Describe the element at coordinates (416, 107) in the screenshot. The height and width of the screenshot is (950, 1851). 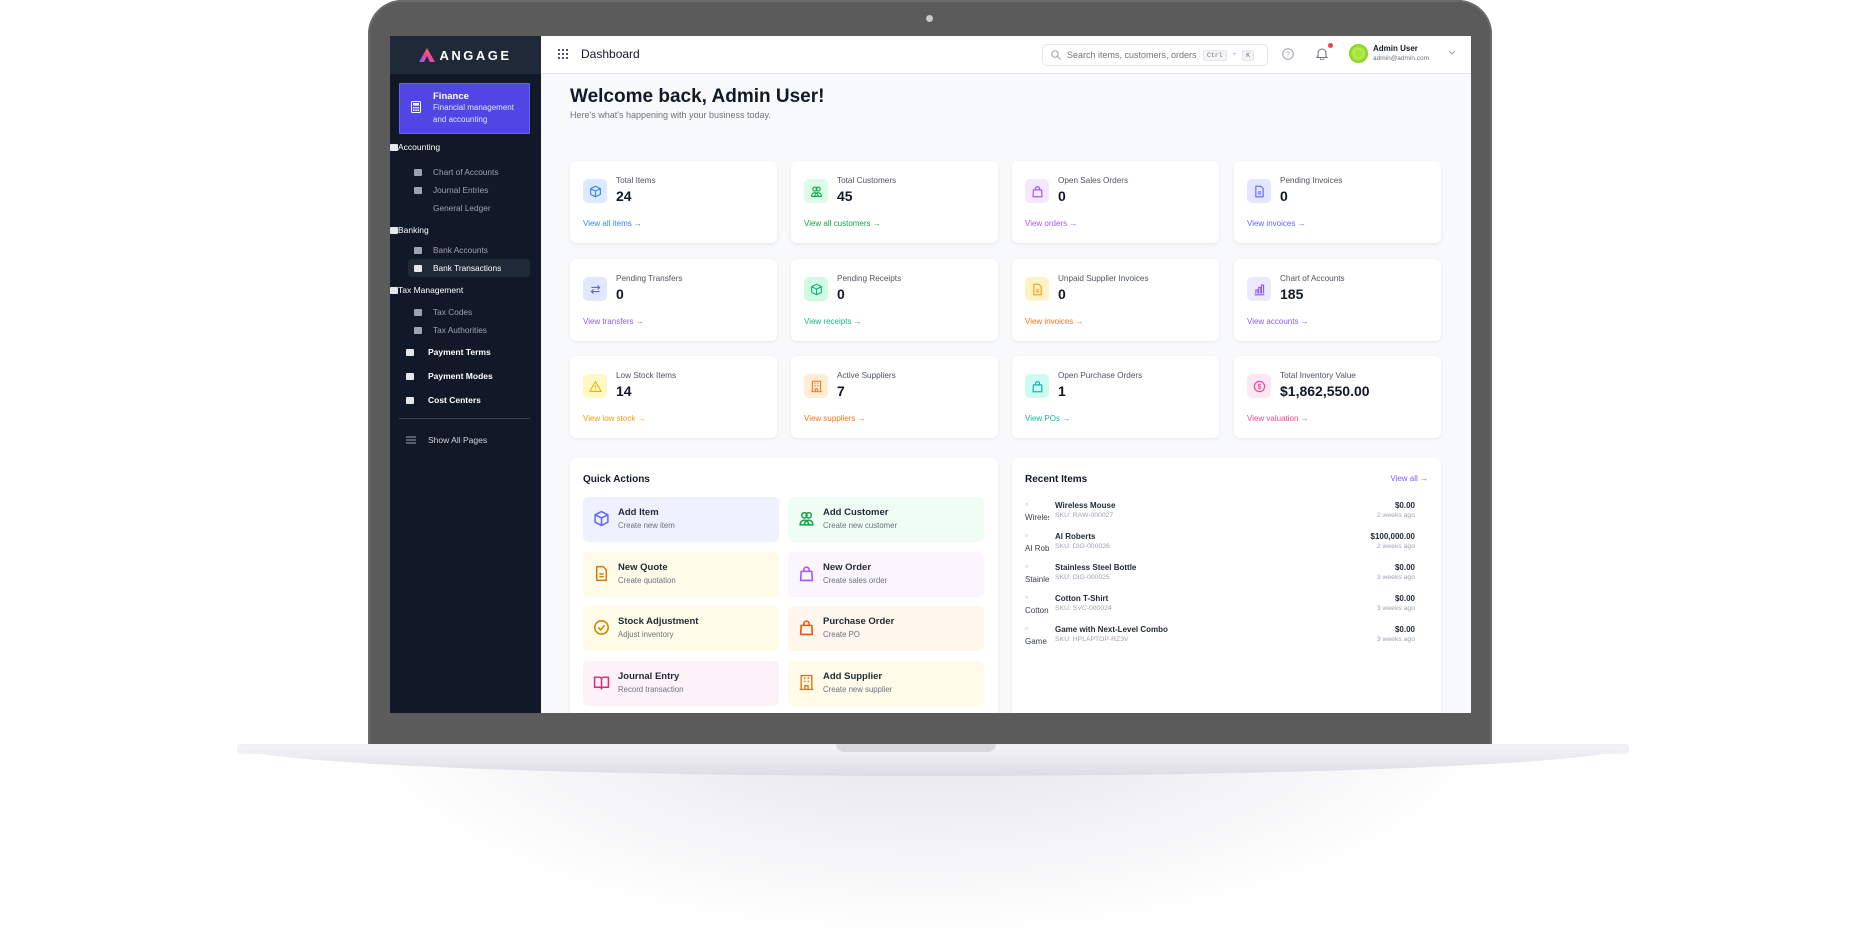
I see `calculator-icon` at that location.